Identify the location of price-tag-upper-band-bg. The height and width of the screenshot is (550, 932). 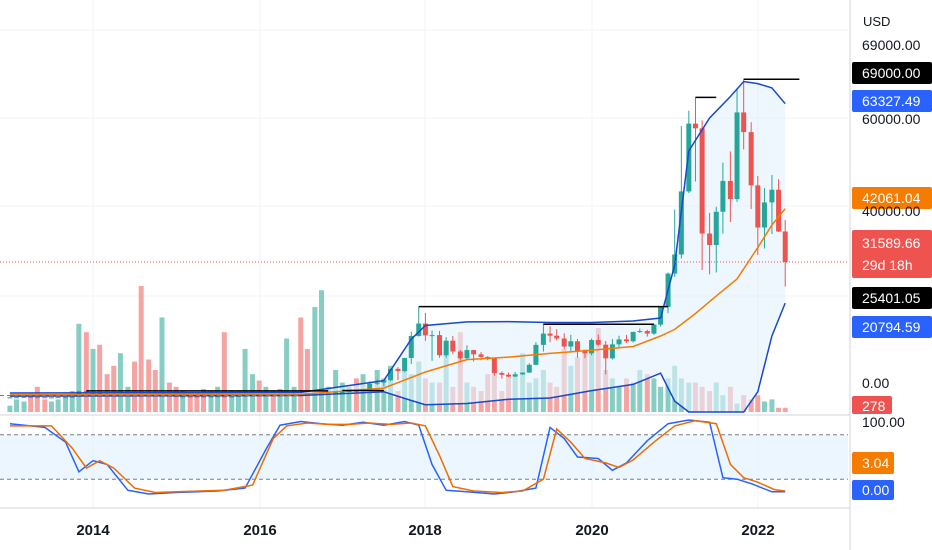
(892, 101).